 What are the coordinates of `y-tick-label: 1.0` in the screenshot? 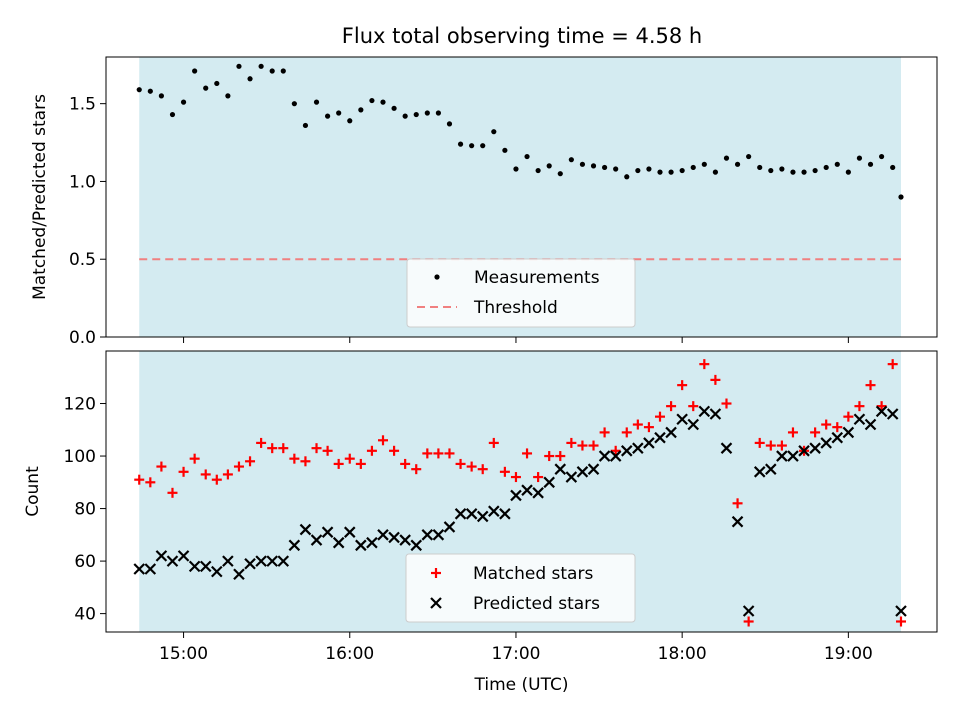 It's located at (82, 182).